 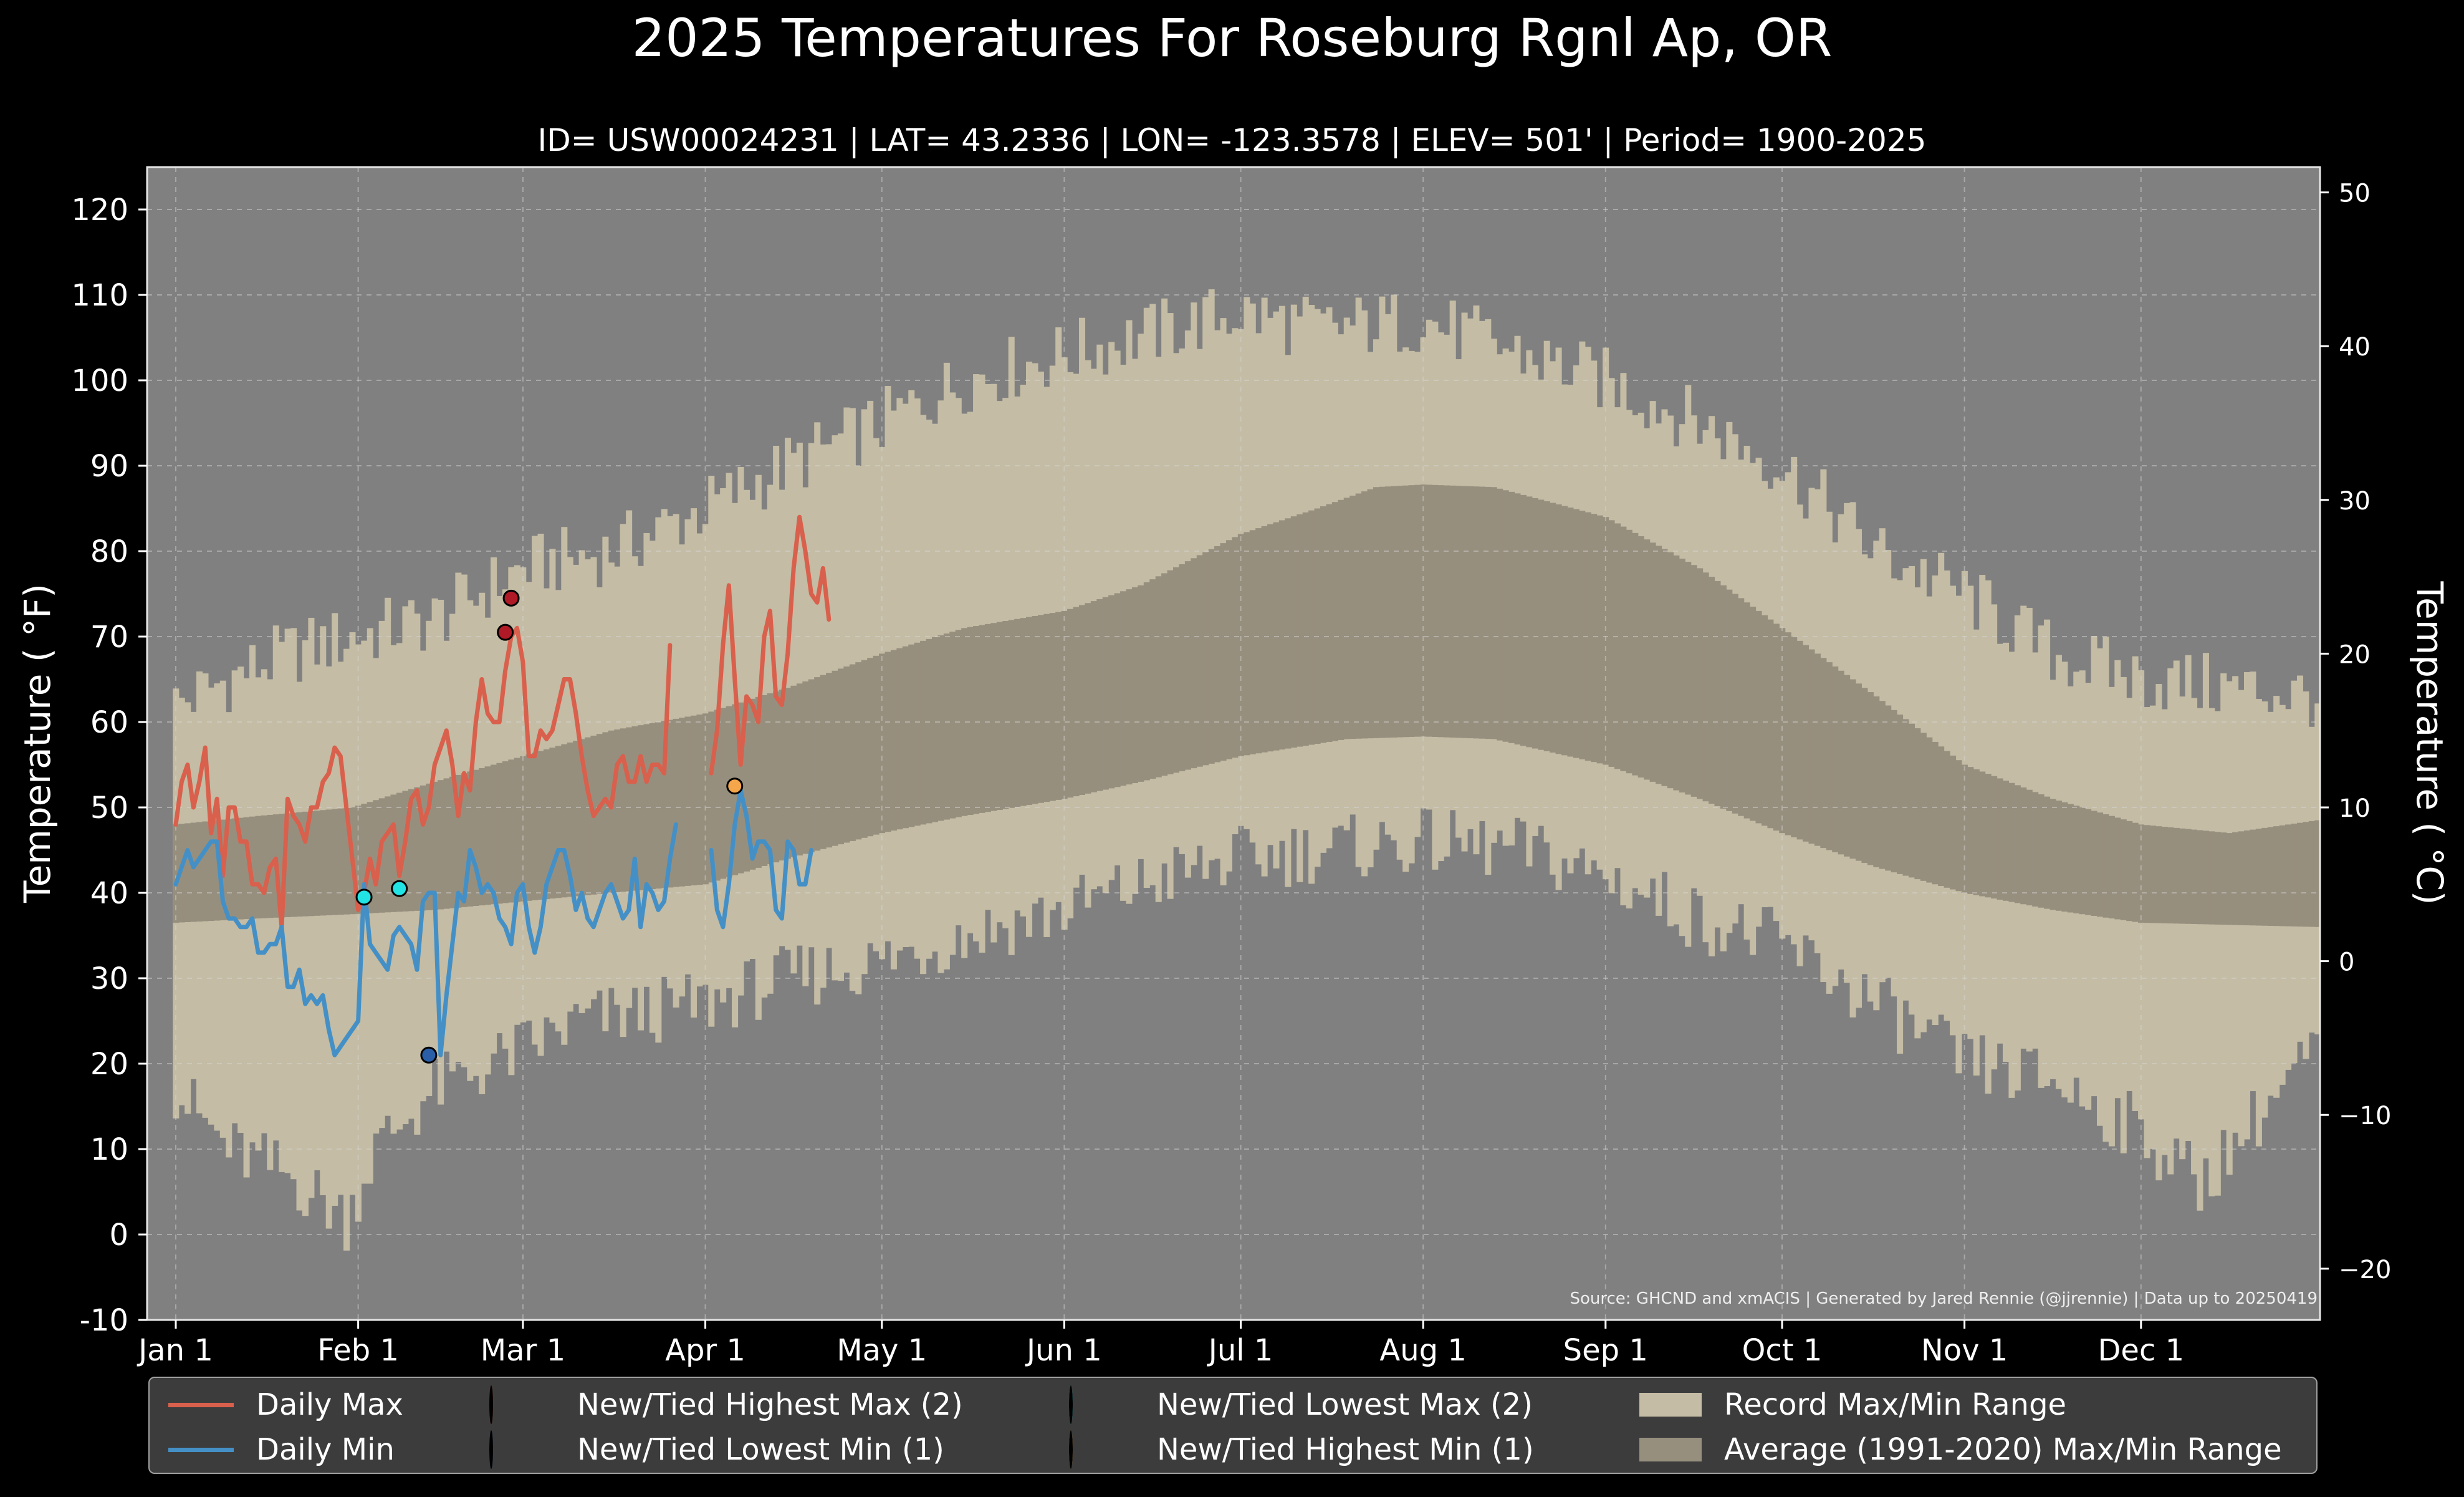 I want to click on y-tick-label: 10, so click(x=2355, y=808).